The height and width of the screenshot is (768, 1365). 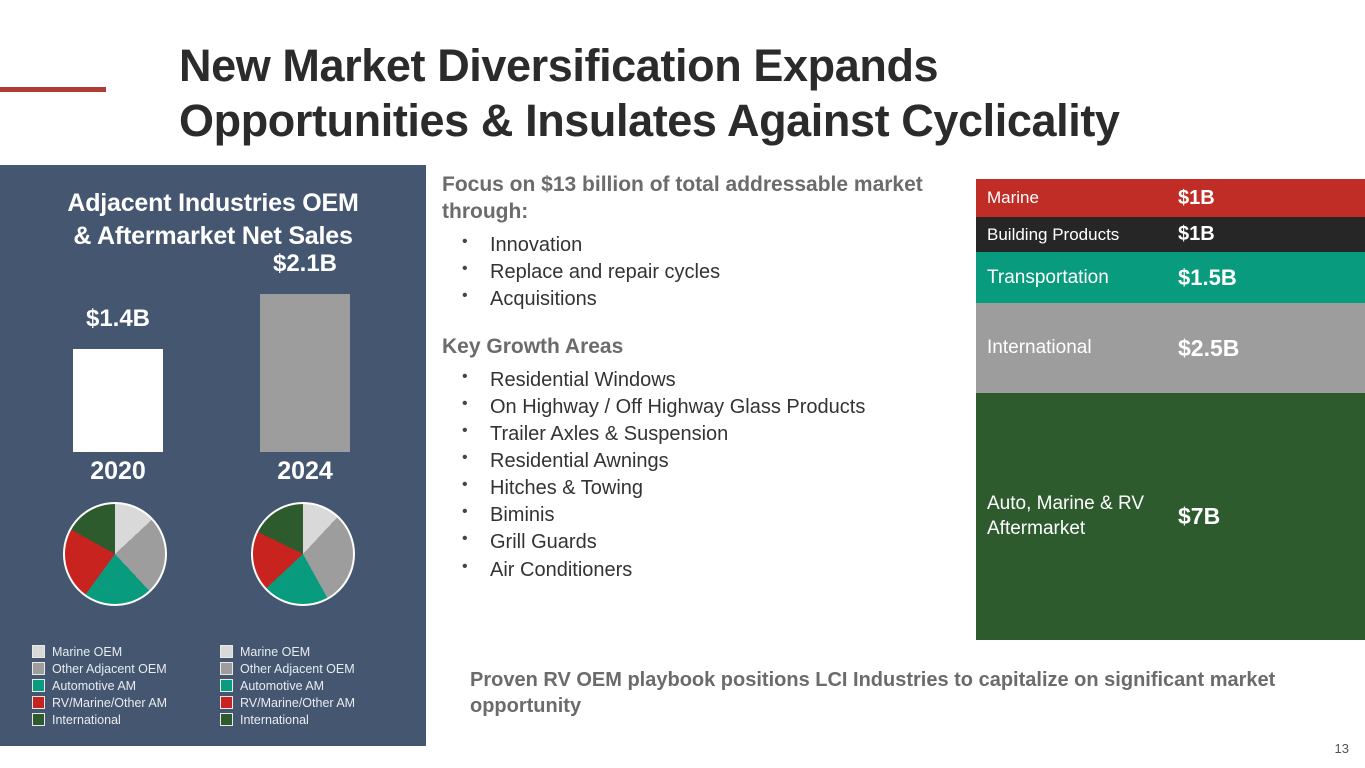 I want to click on pie-chart-2024, so click(x=303, y=554).